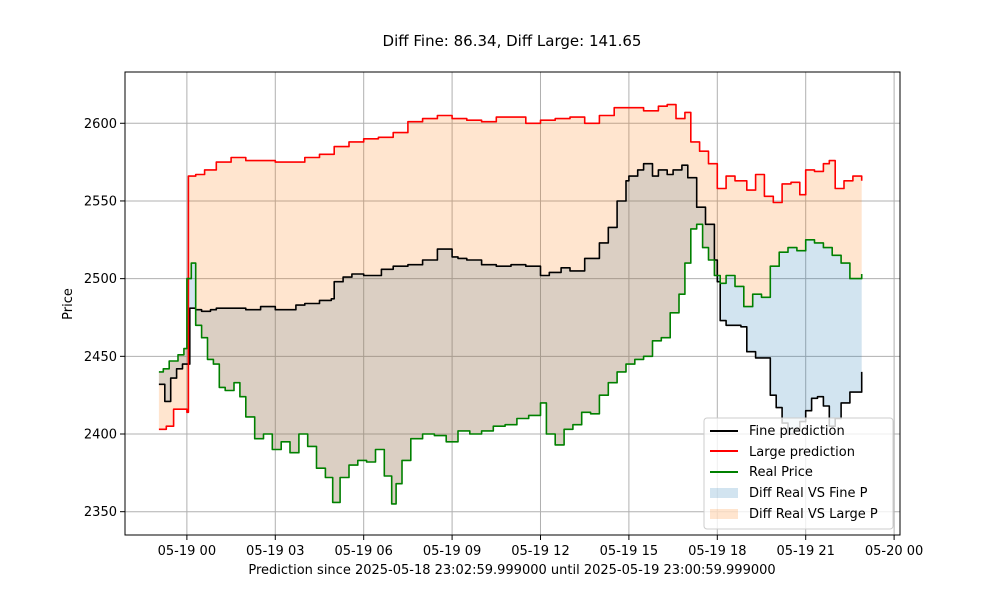 This screenshot has height=600, width=1000. Describe the element at coordinates (724, 514) in the screenshot. I see `legend-swatch-fill-large` at that location.